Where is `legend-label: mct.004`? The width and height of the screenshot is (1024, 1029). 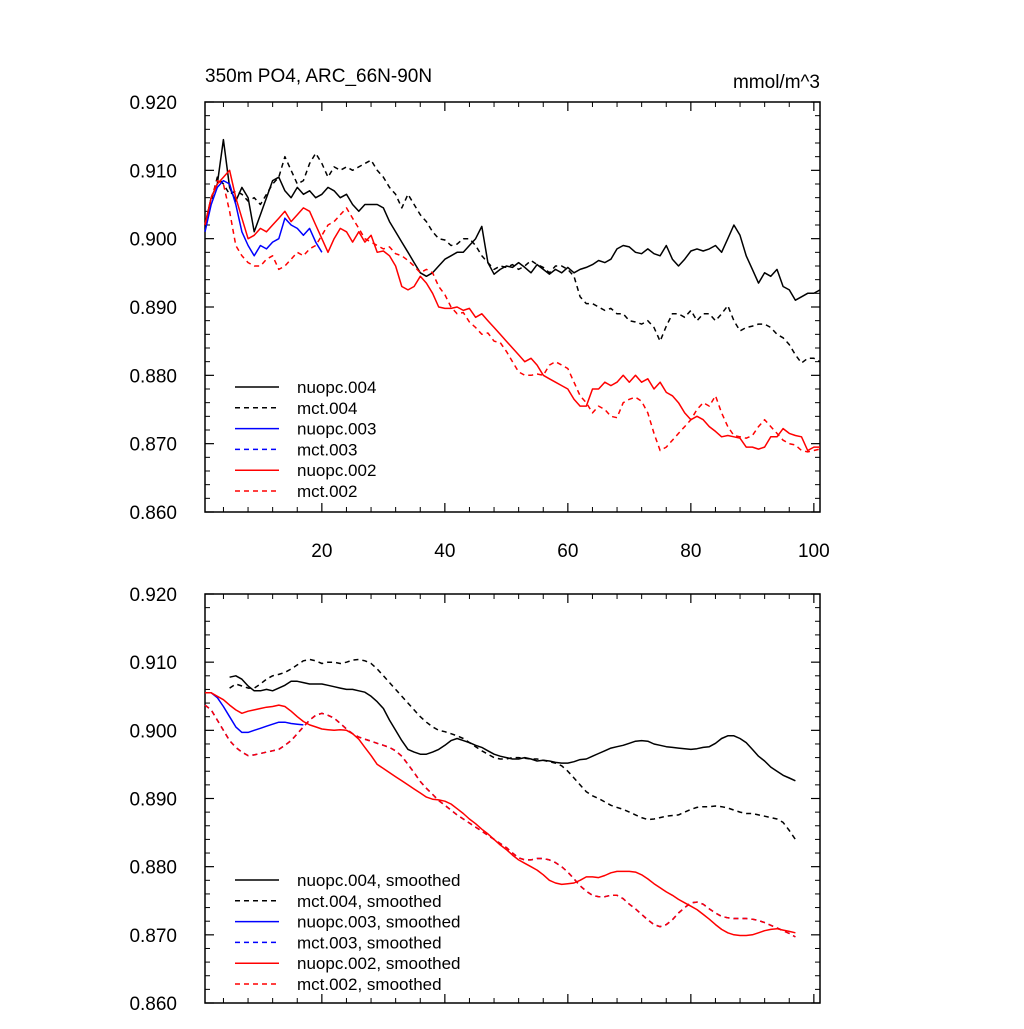
legend-label: mct.004 is located at coordinates (327, 408).